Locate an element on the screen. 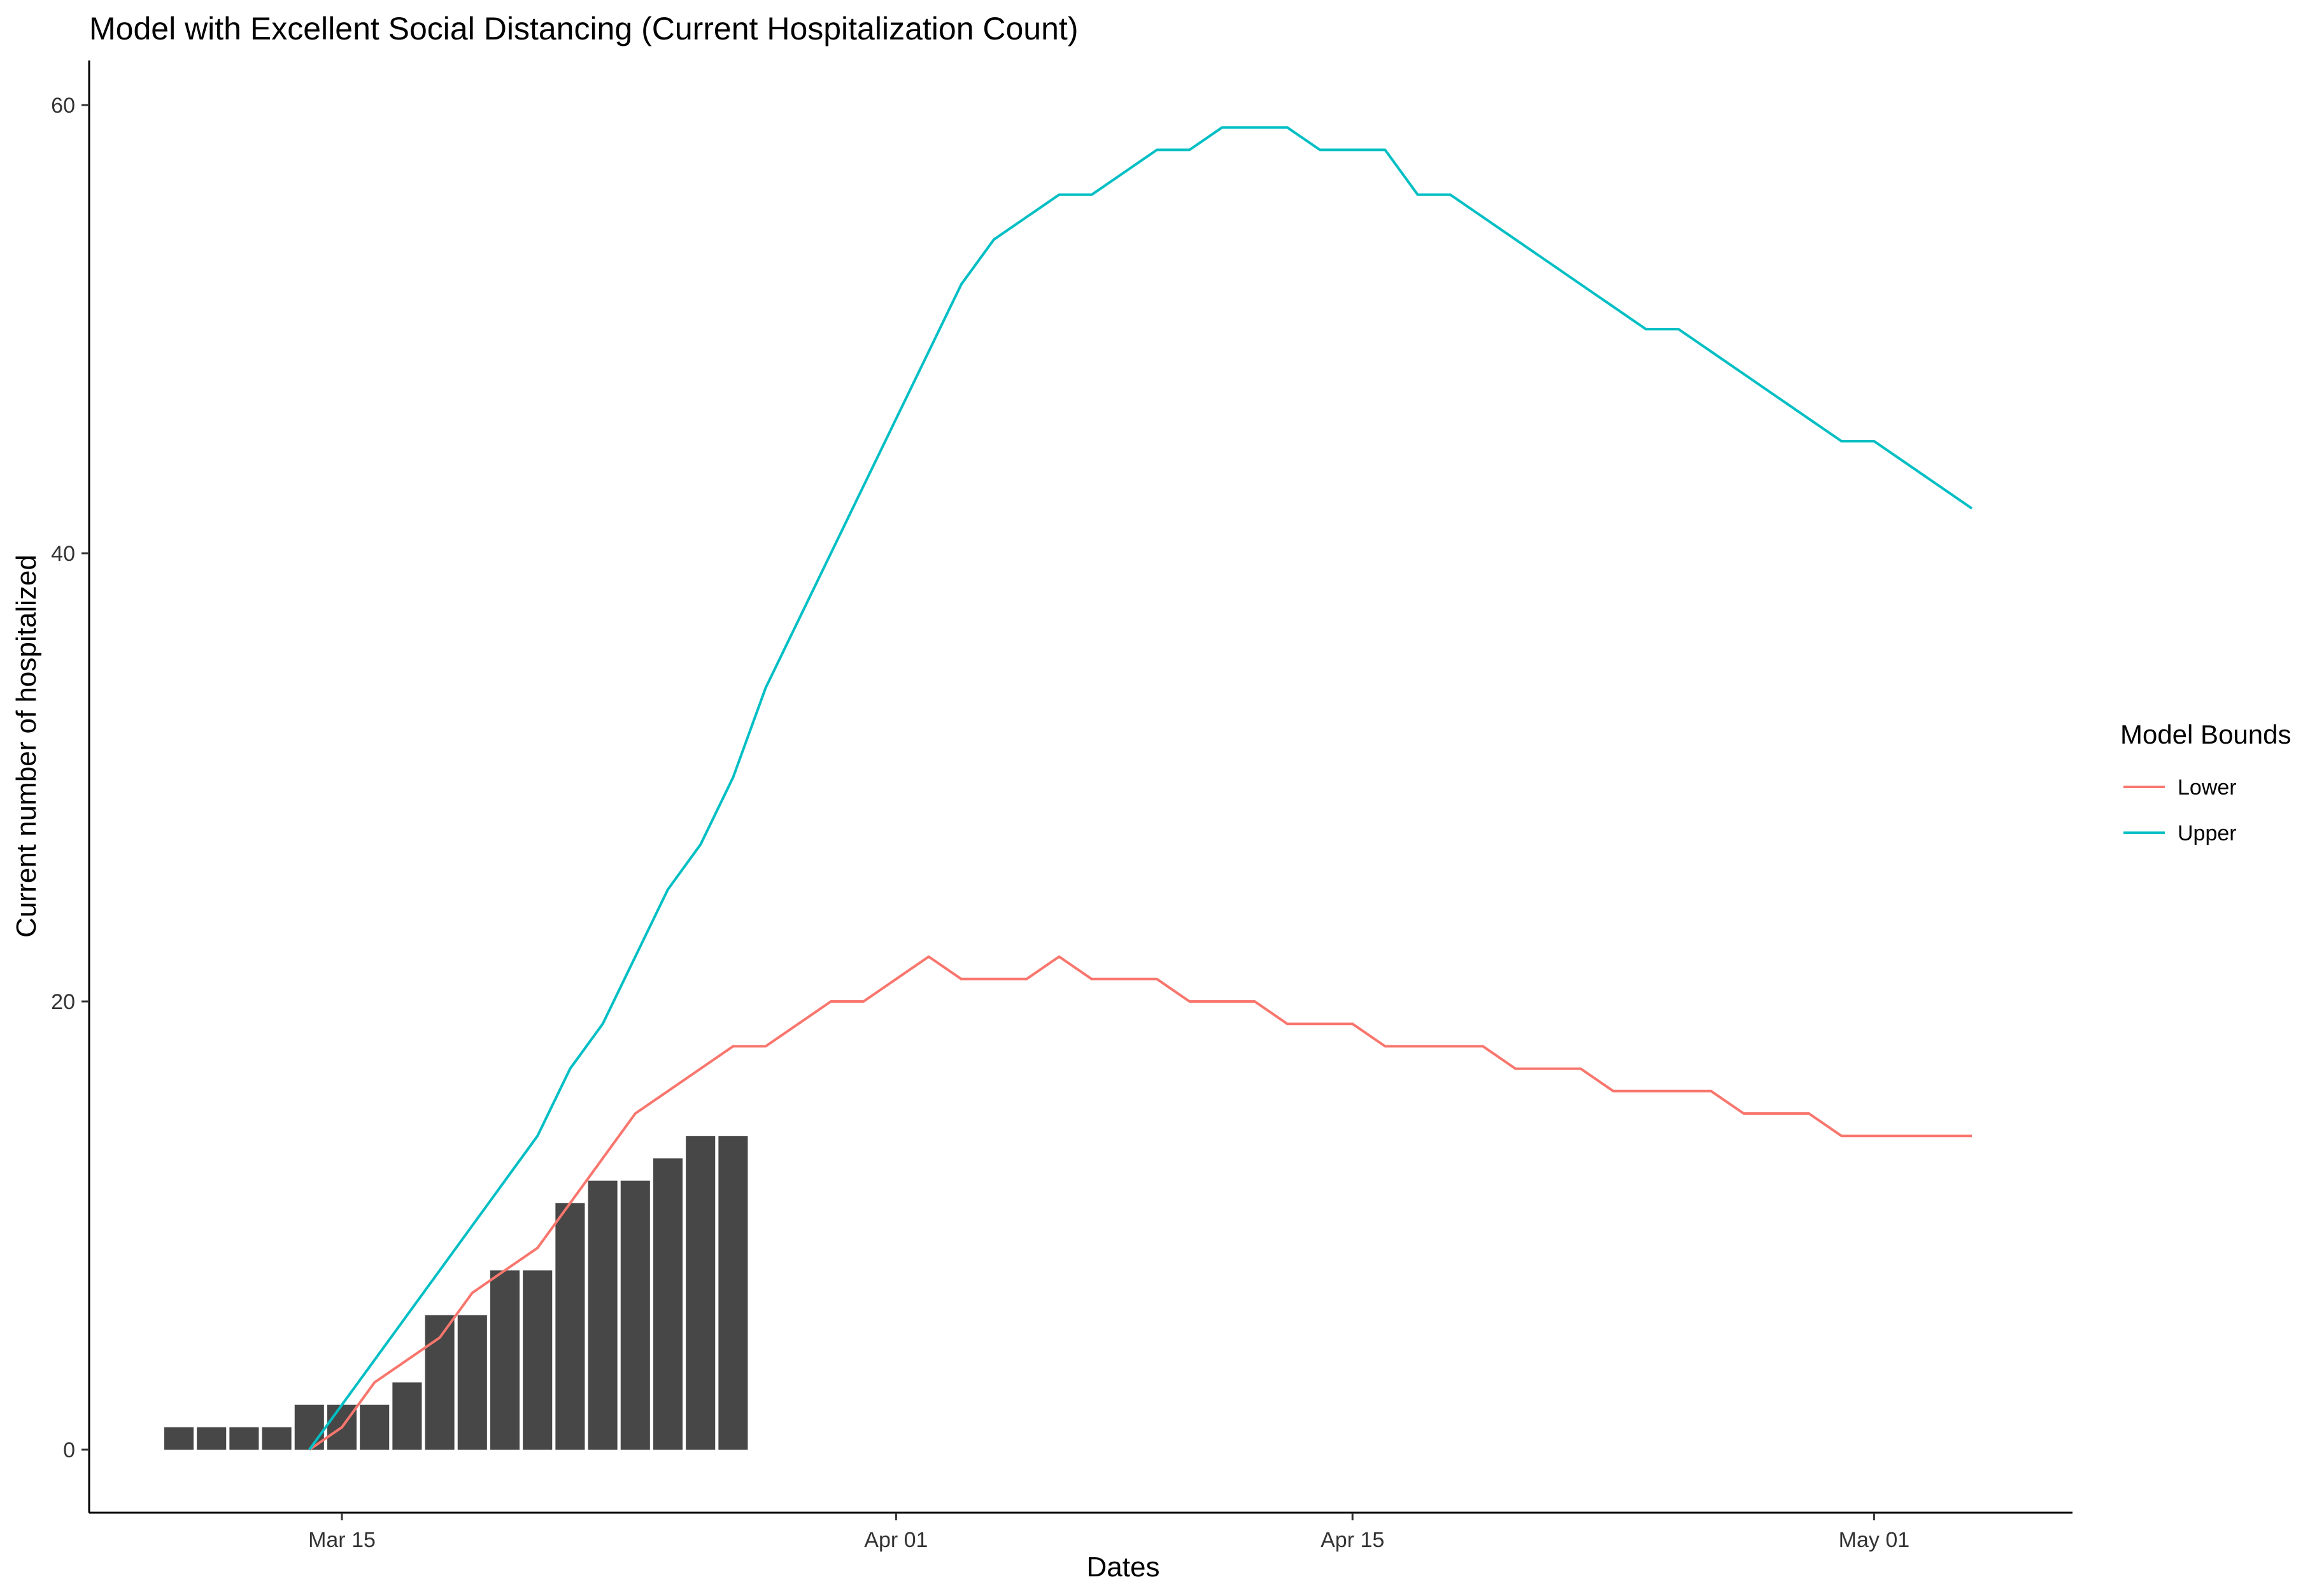 This screenshot has width=2324, height=1591. x-tick-label: Apr 15 is located at coordinates (1352, 1540).